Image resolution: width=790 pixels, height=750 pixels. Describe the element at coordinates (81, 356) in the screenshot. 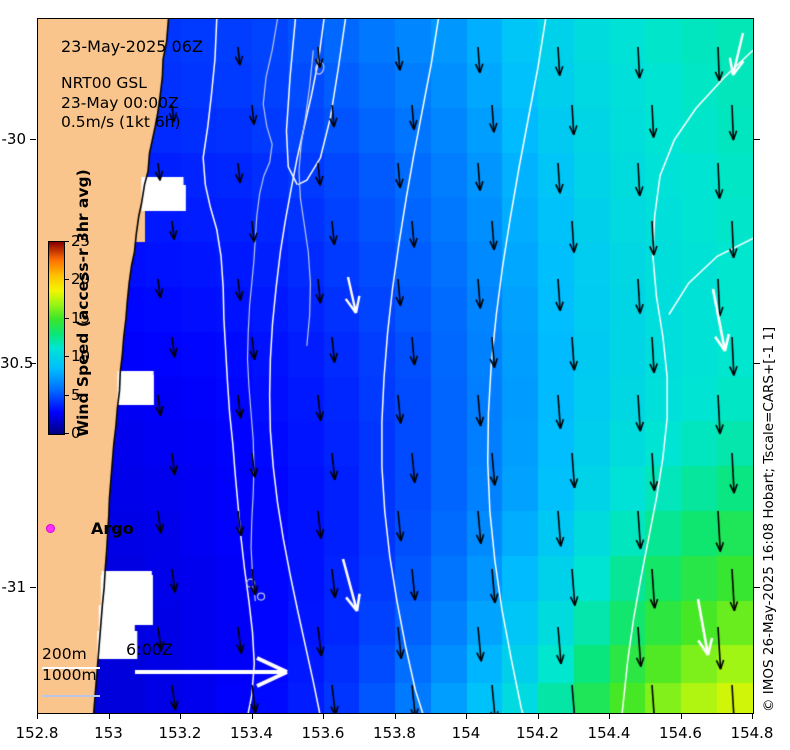

I see `colorbar-tick-label: 10` at that location.